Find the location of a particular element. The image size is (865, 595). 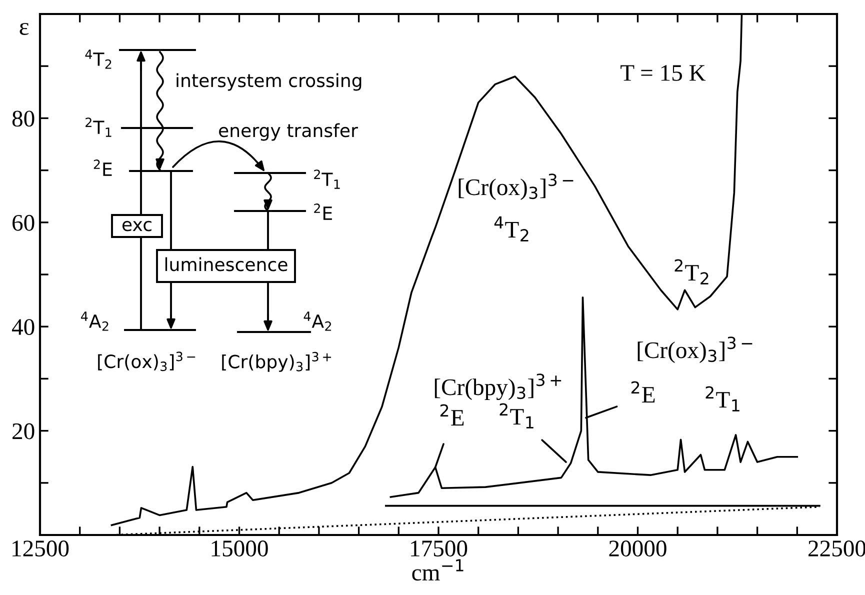

annotation: T = 15 K is located at coordinates (663, 73).